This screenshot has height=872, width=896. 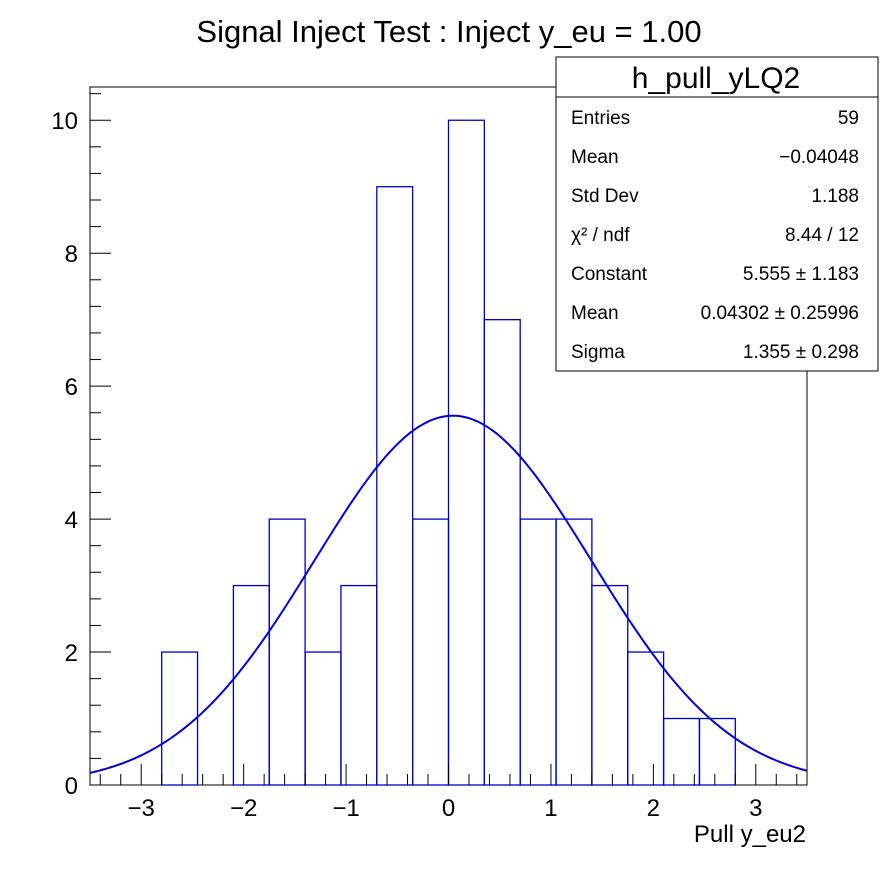 I want to click on stats-row-label: Entries, so click(x=600, y=118).